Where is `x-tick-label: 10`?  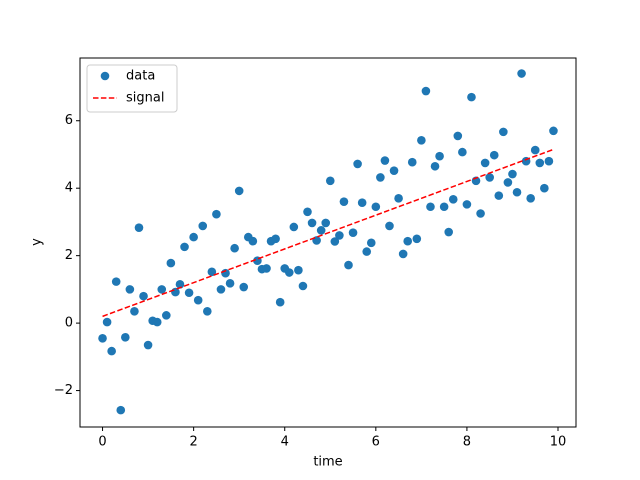 x-tick-label: 10 is located at coordinates (558, 442).